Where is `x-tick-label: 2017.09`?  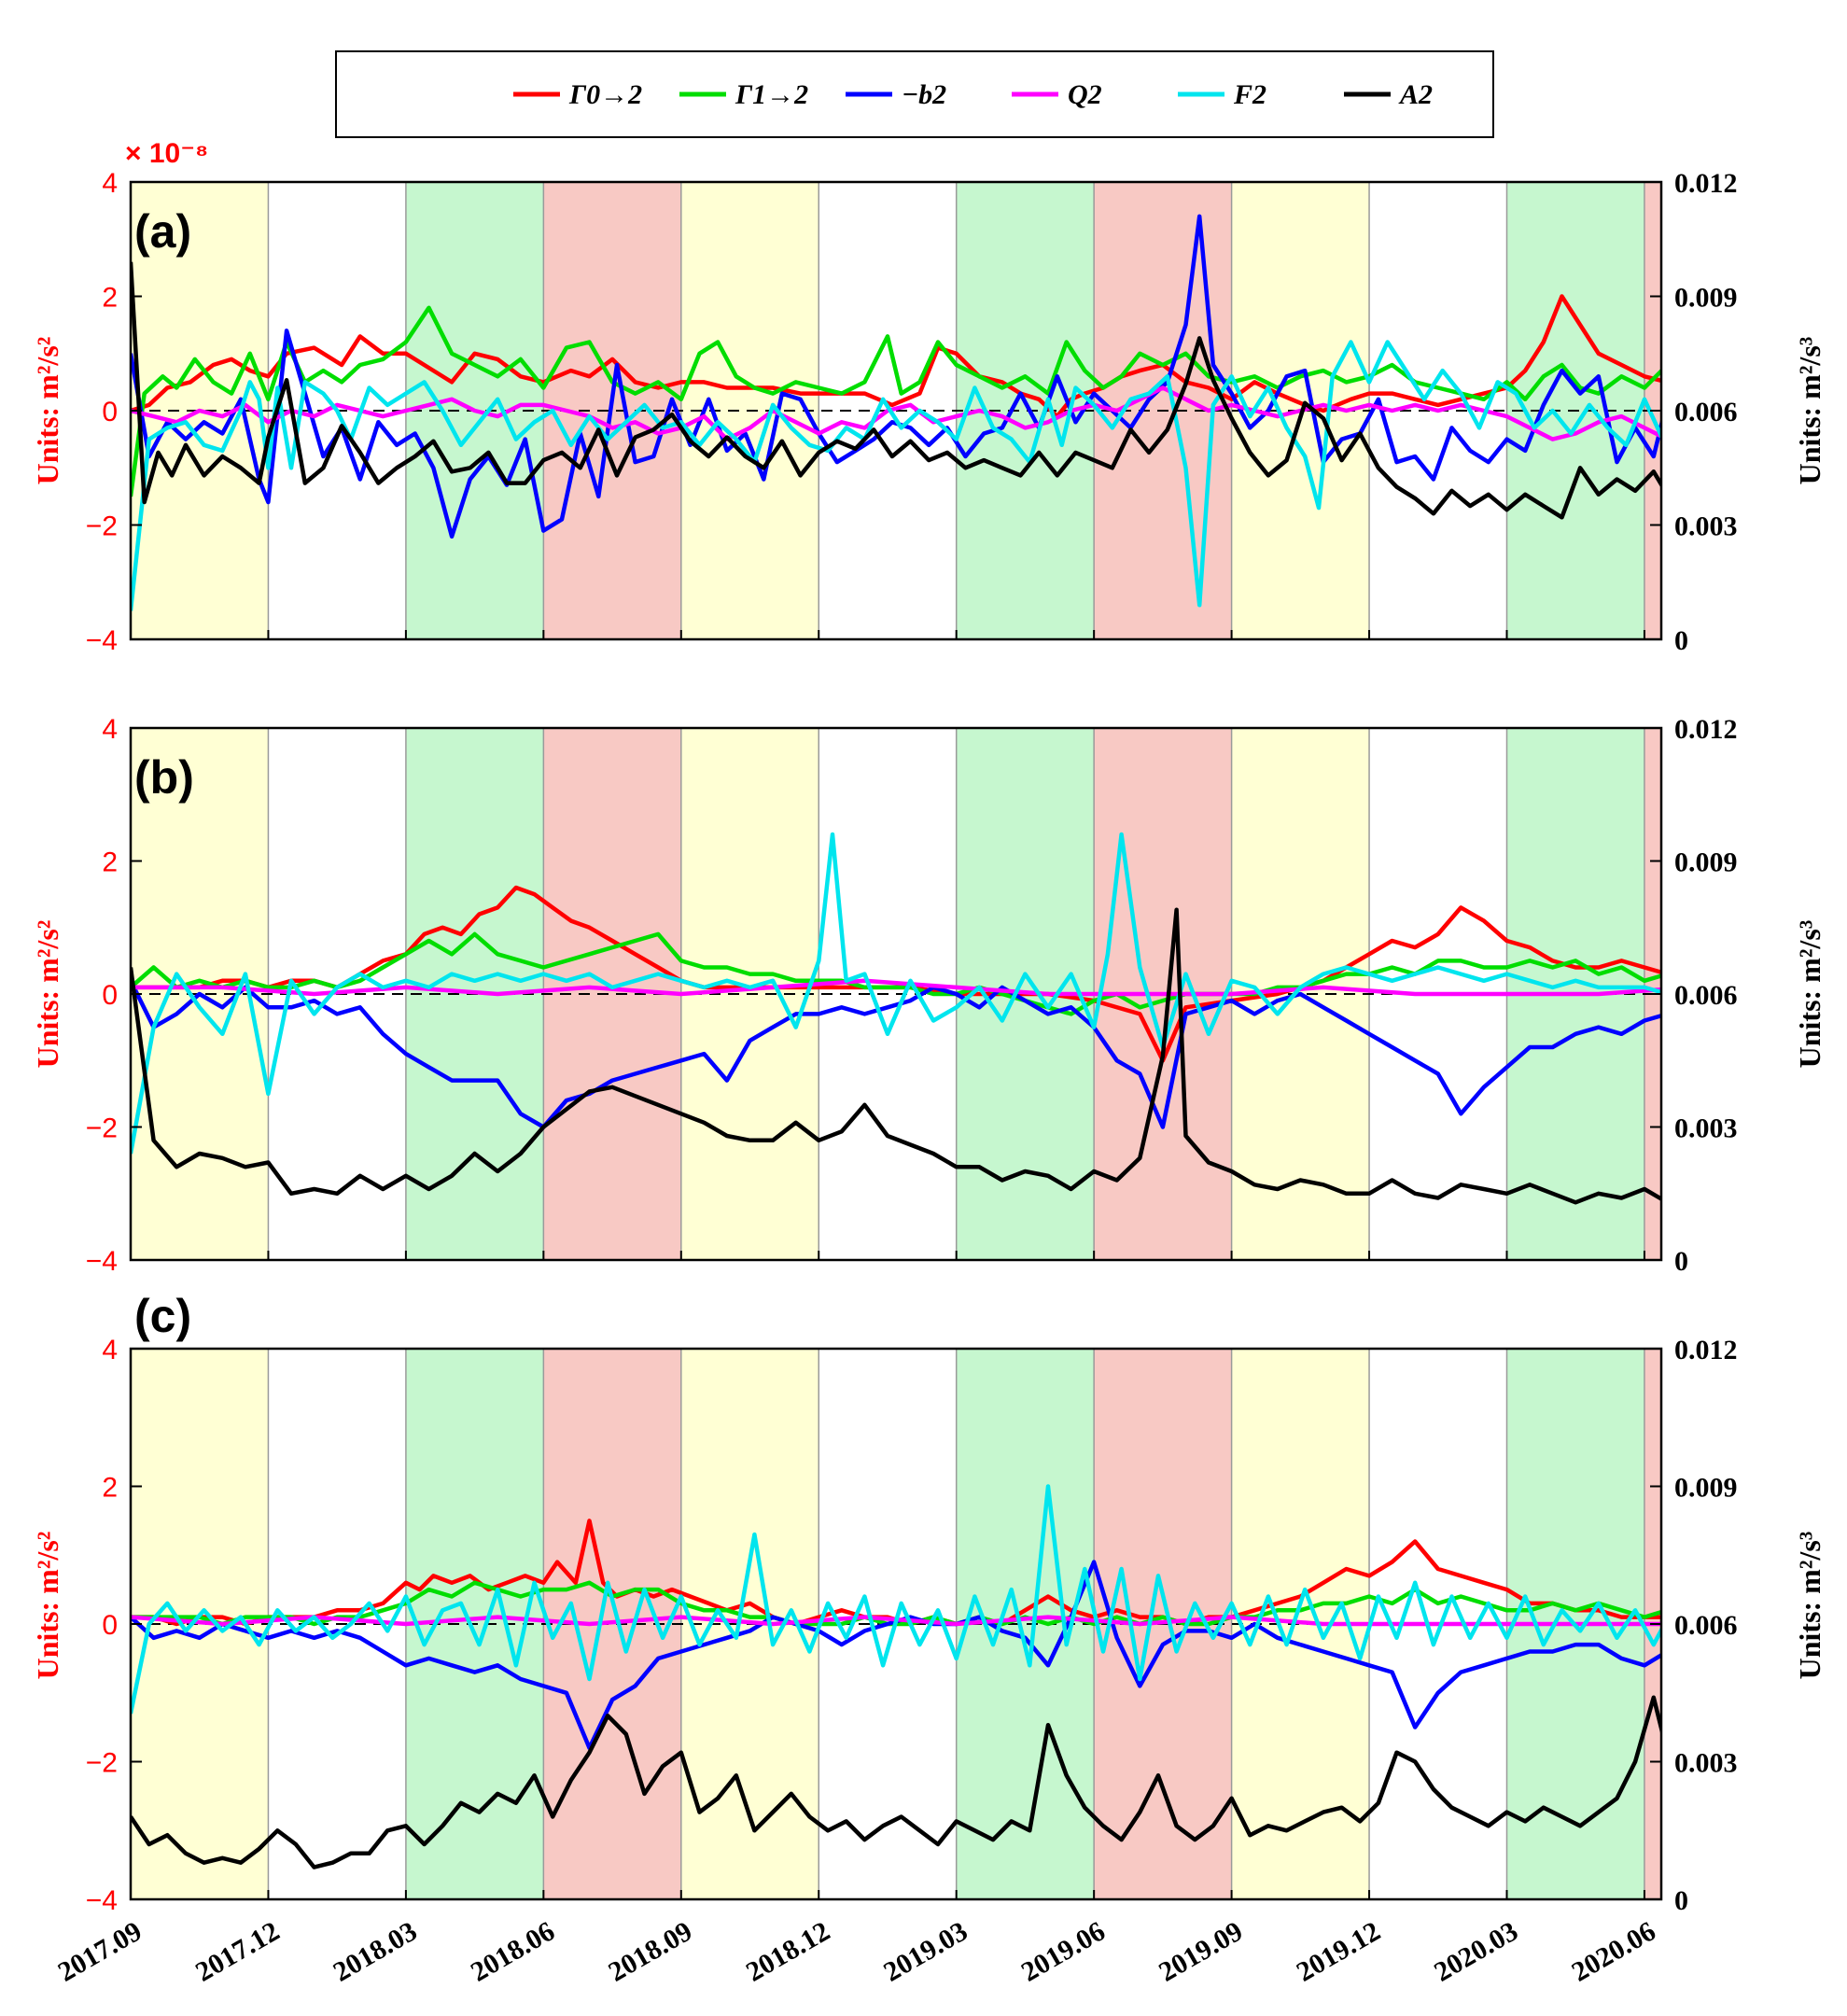 x-tick-label: 2017.09 is located at coordinates (100, 1951).